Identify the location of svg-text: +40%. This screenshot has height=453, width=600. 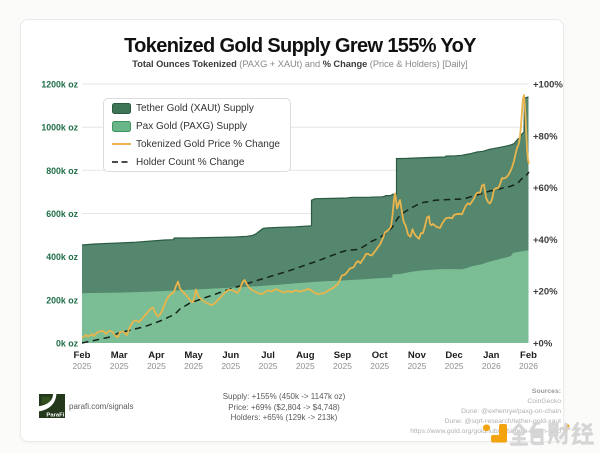
(545, 240).